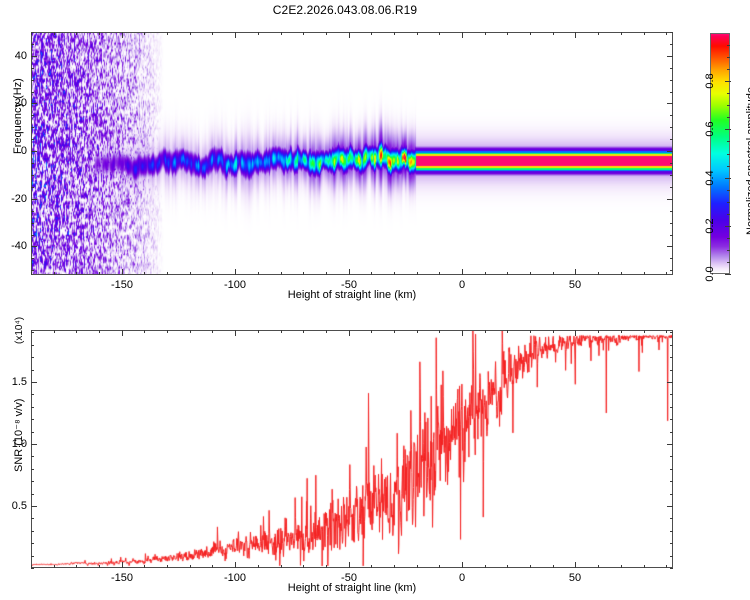 The image size is (750, 600). I want to click on colorbar-label: Normalized spectral amplitude, so click(747, 161).